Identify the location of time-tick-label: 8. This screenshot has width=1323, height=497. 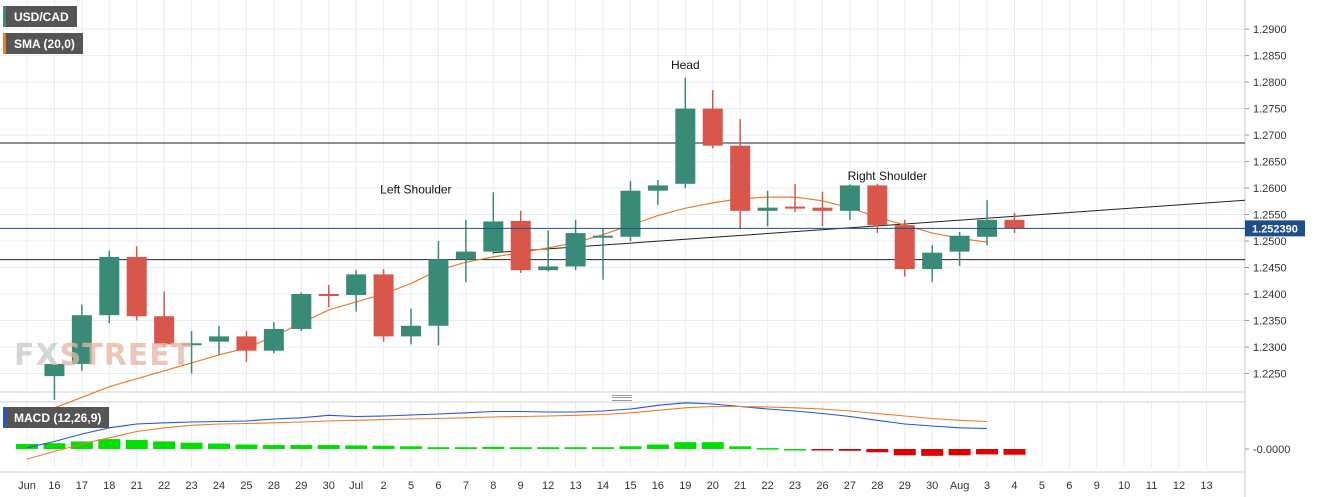
(493, 486).